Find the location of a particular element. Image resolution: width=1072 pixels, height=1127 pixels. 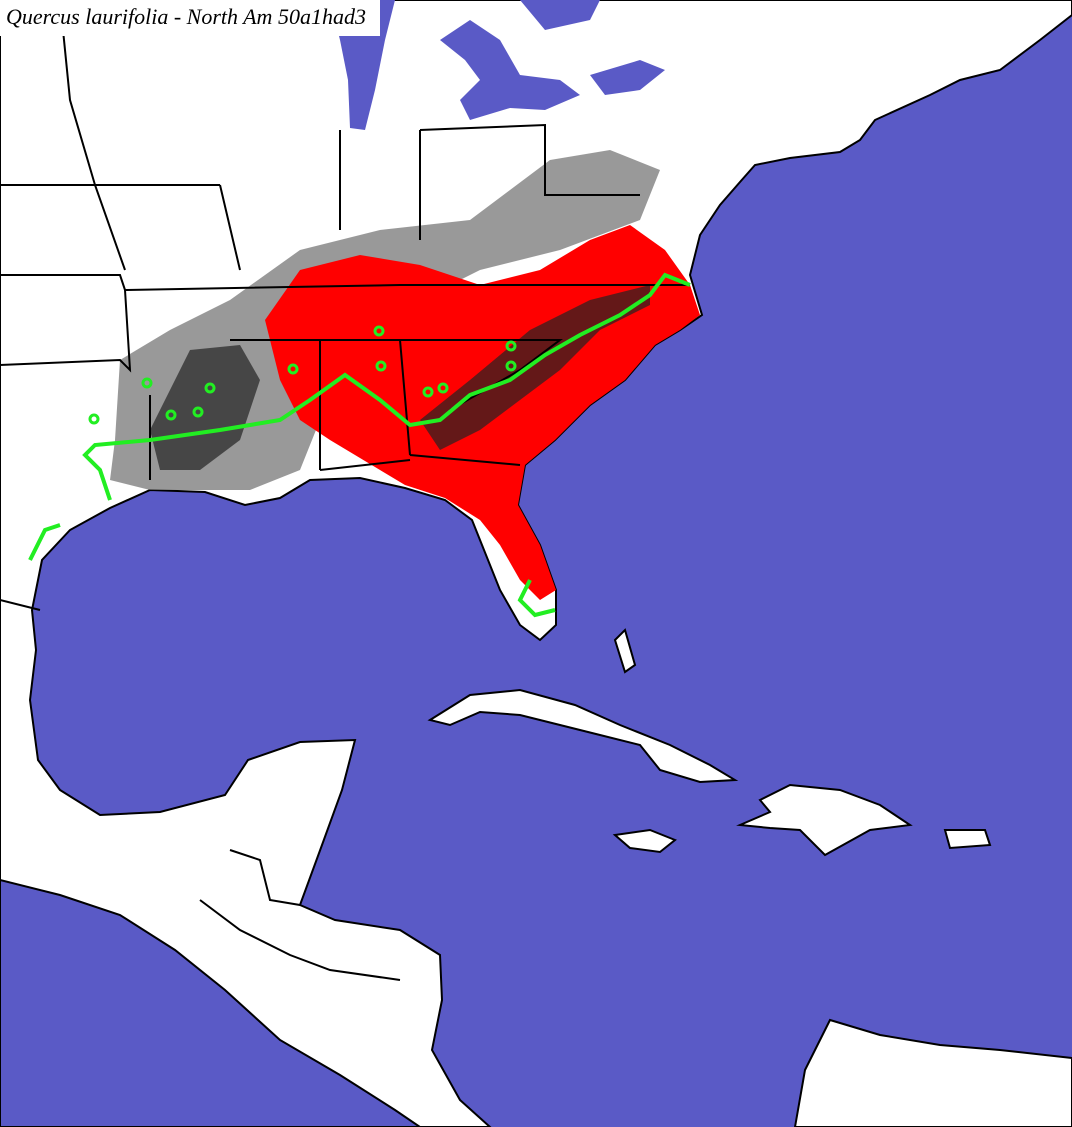

occurrence-points is located at coordinates (302, 375).